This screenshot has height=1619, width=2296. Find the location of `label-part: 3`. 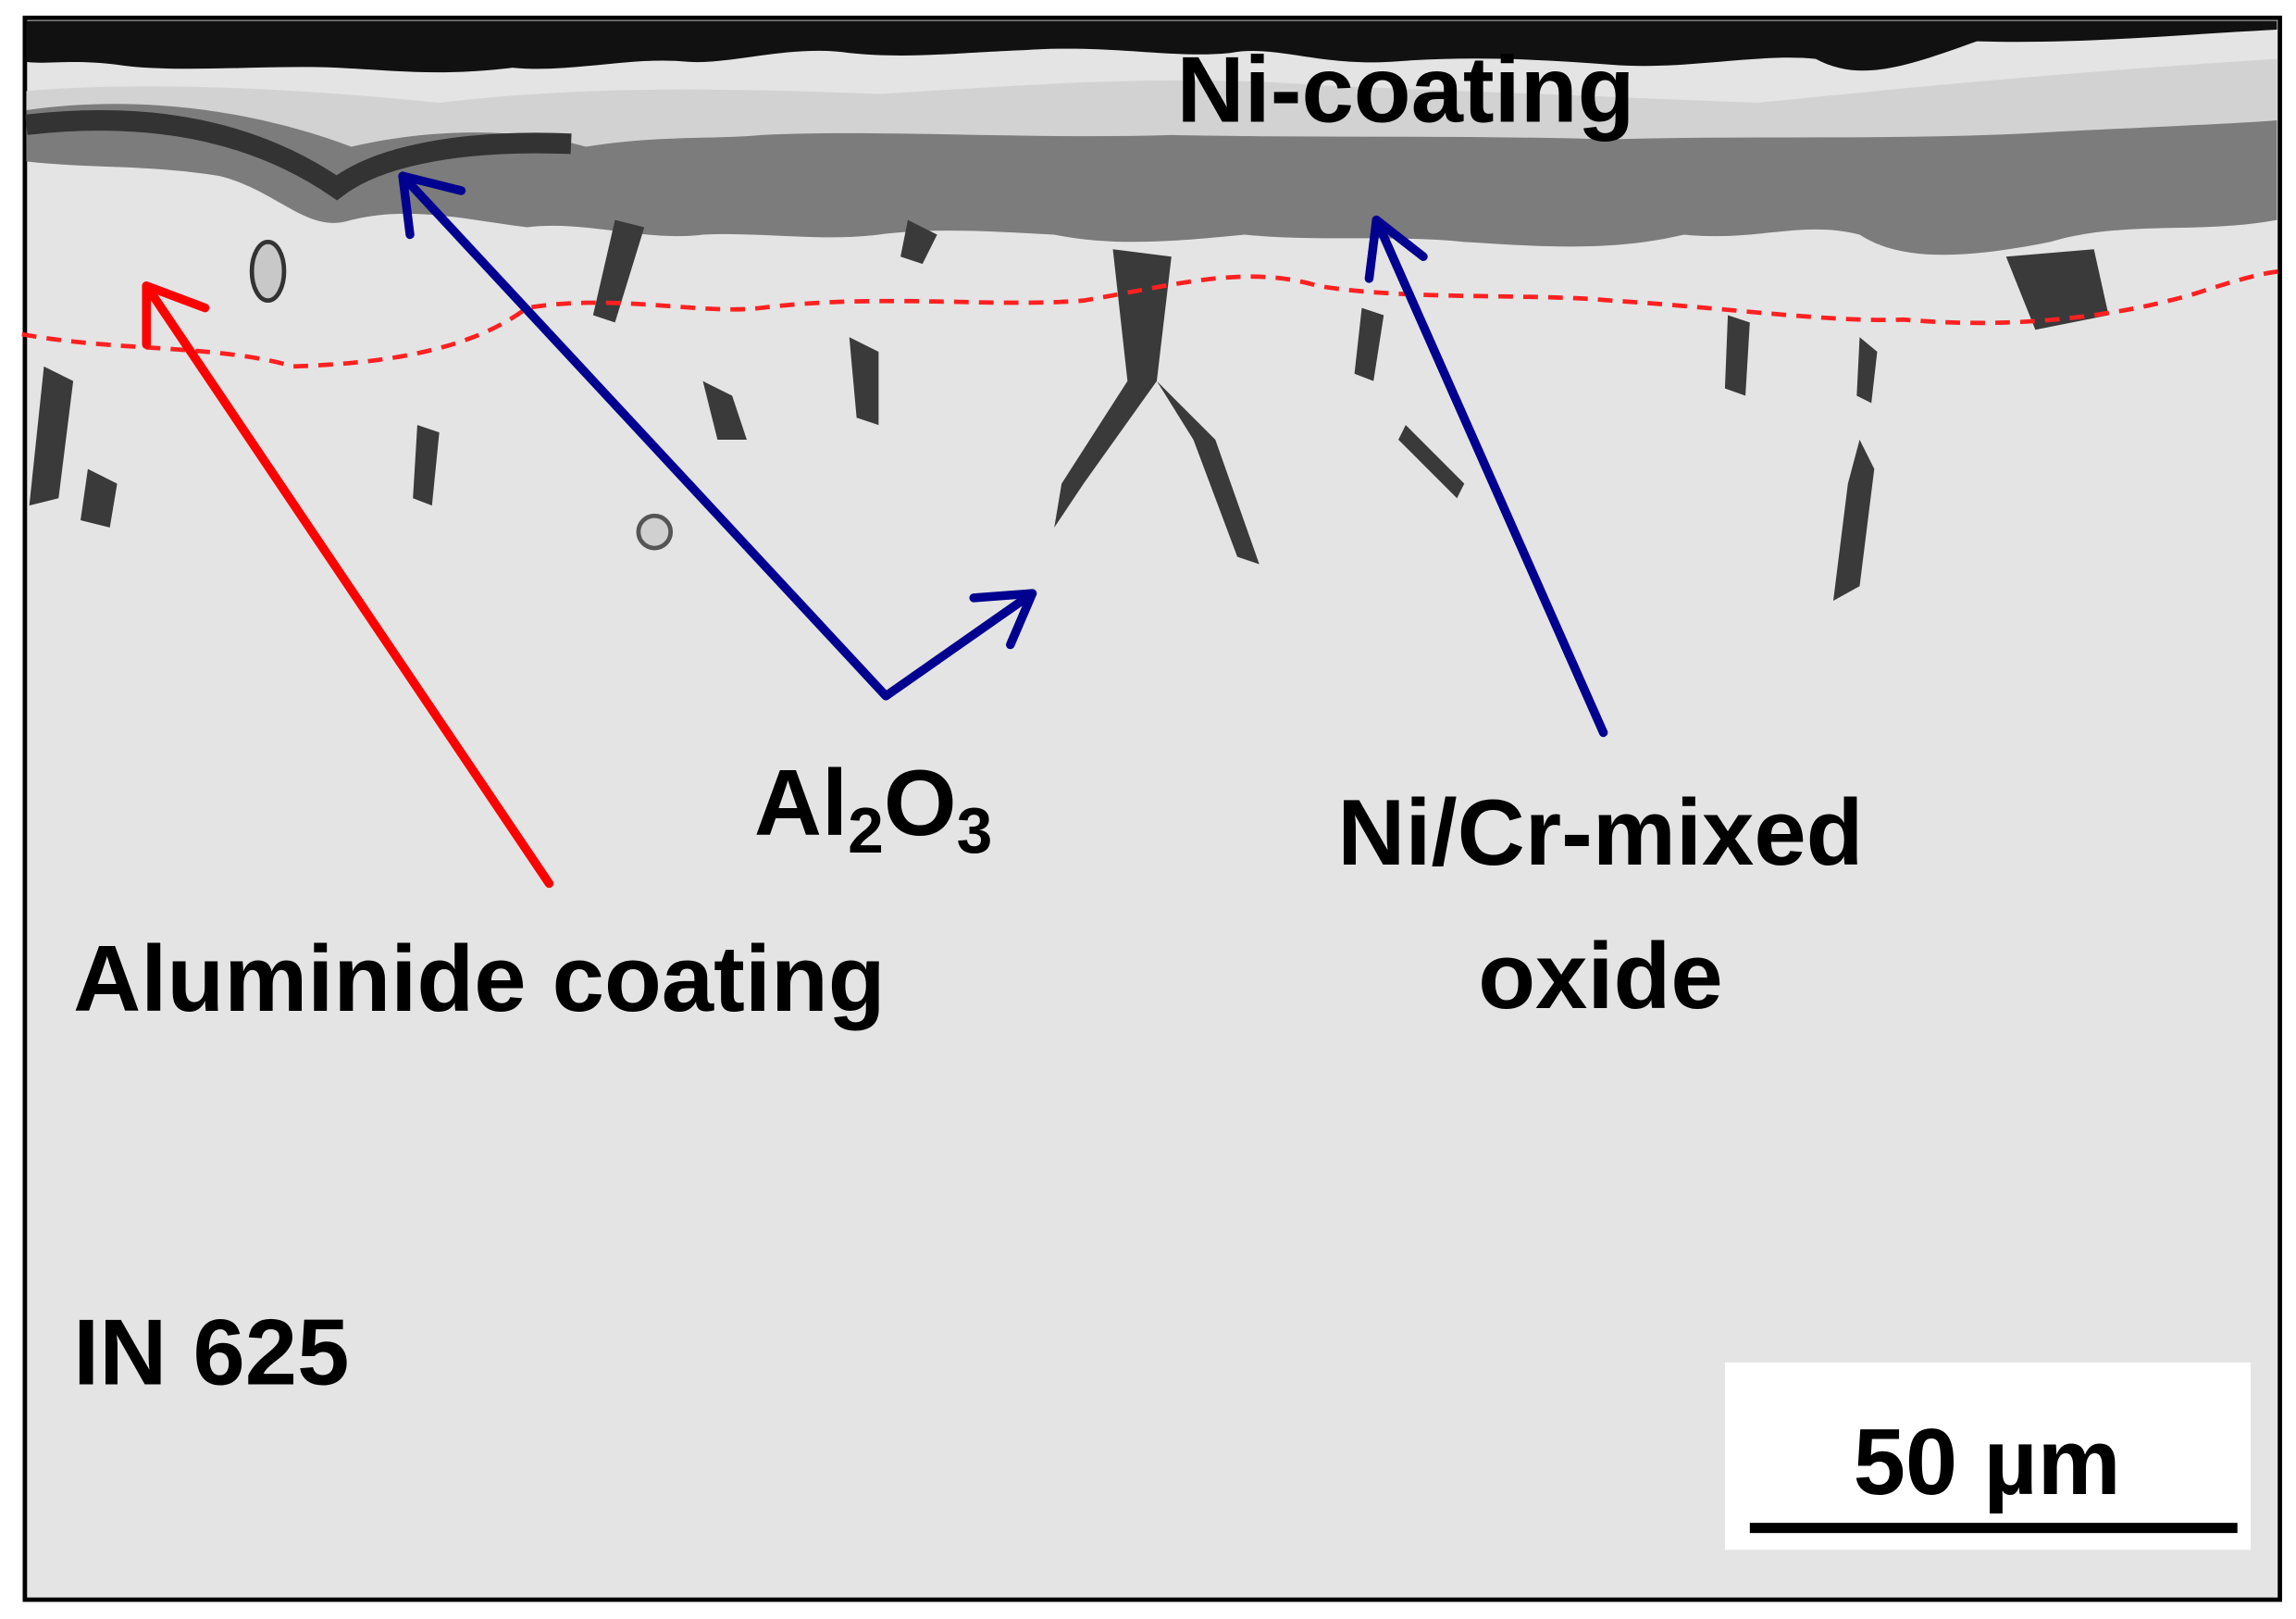

label-part: 3 is located at coordinates (975, 830).